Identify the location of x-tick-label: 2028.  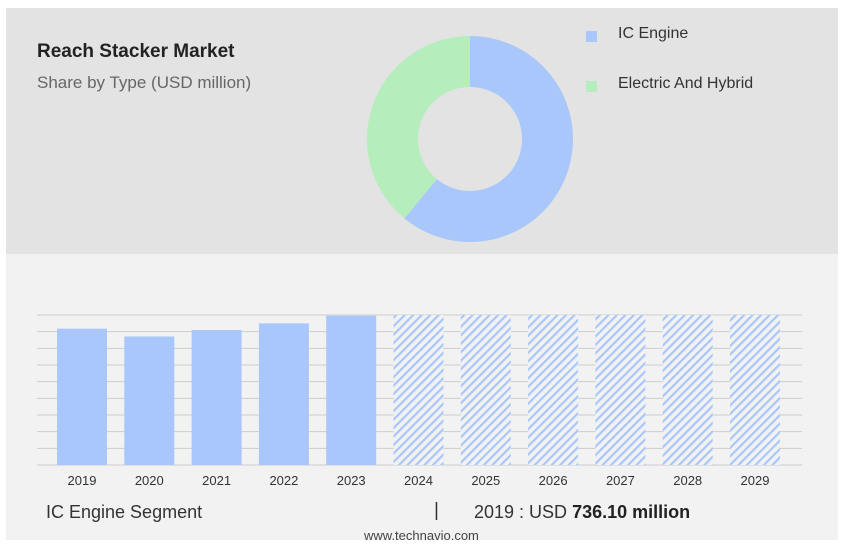
(687, 480).